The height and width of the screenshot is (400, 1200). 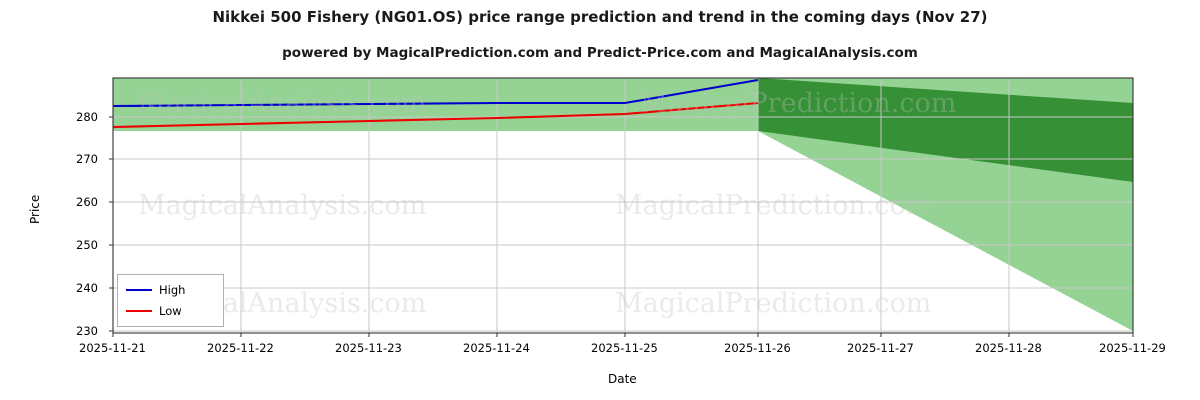 I want to click on legend-item-high: High, so click(x=155, y=290).